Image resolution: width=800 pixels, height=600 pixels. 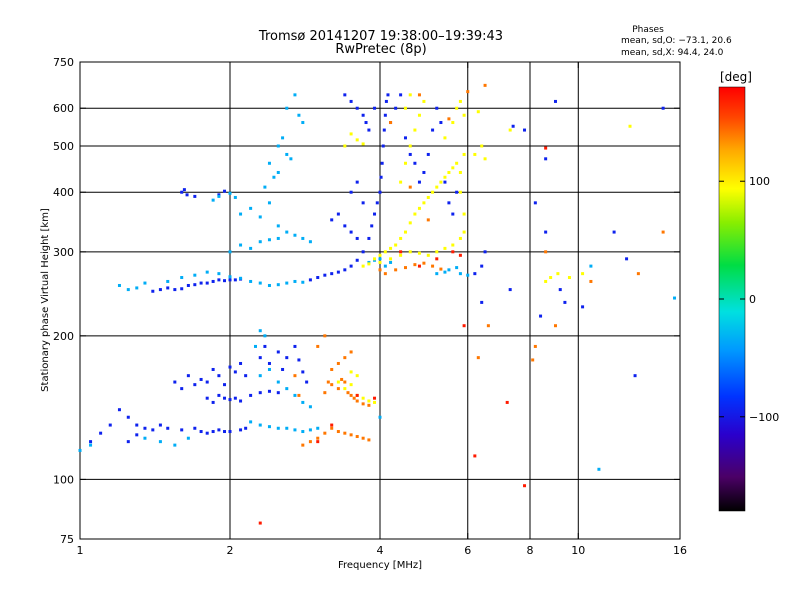 I want to click on x-tick-label: 6, so click(x=467, y=550).